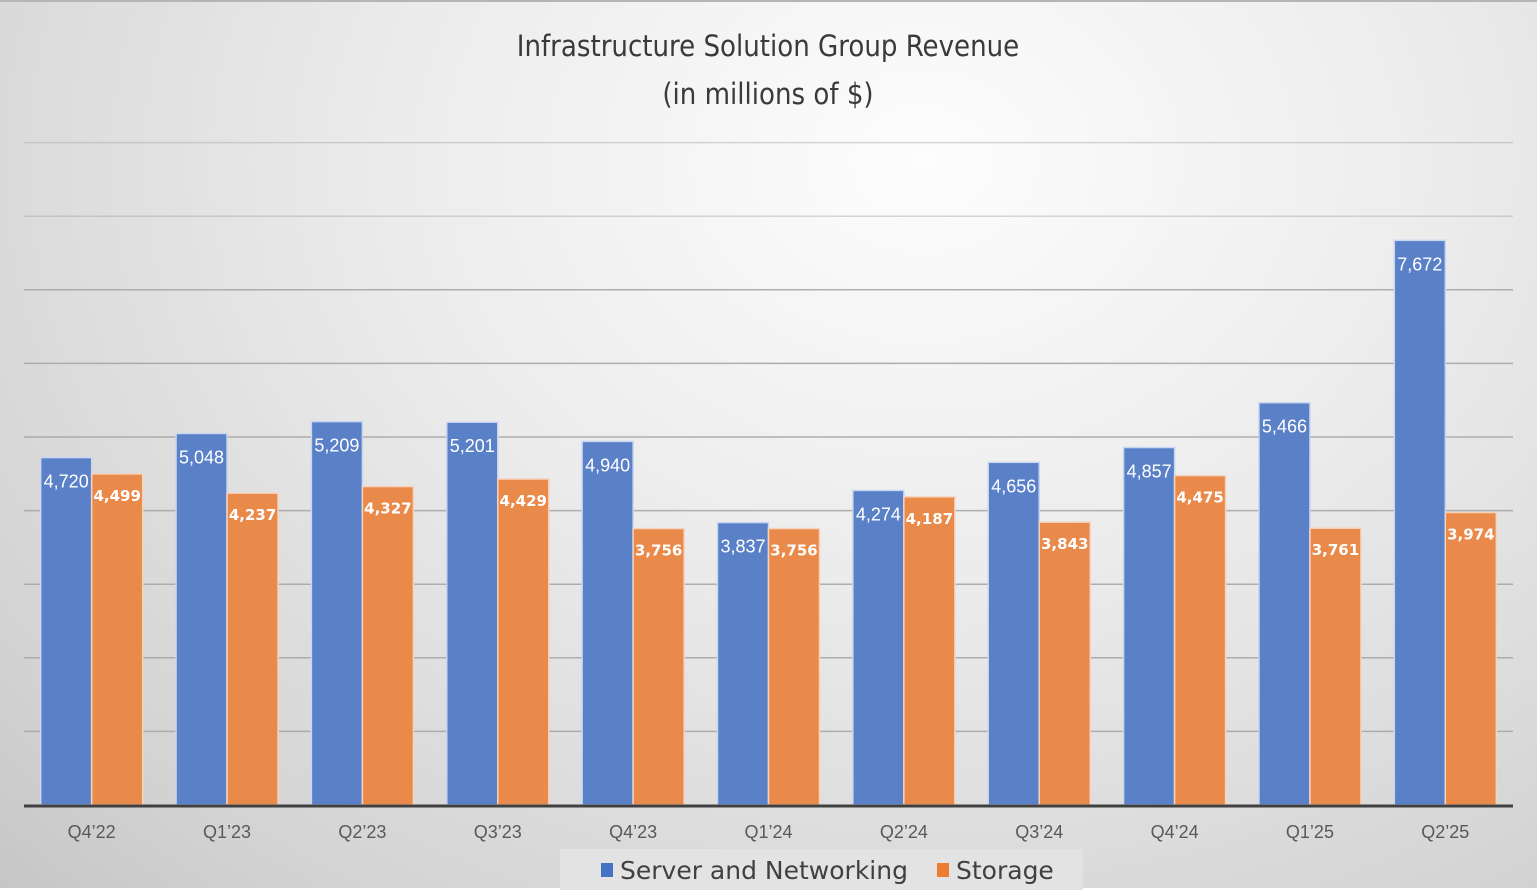  Describe the element at coordinates (472, 446) in the screenshot. I see `data-label-server-networking: 5,201` at that location.